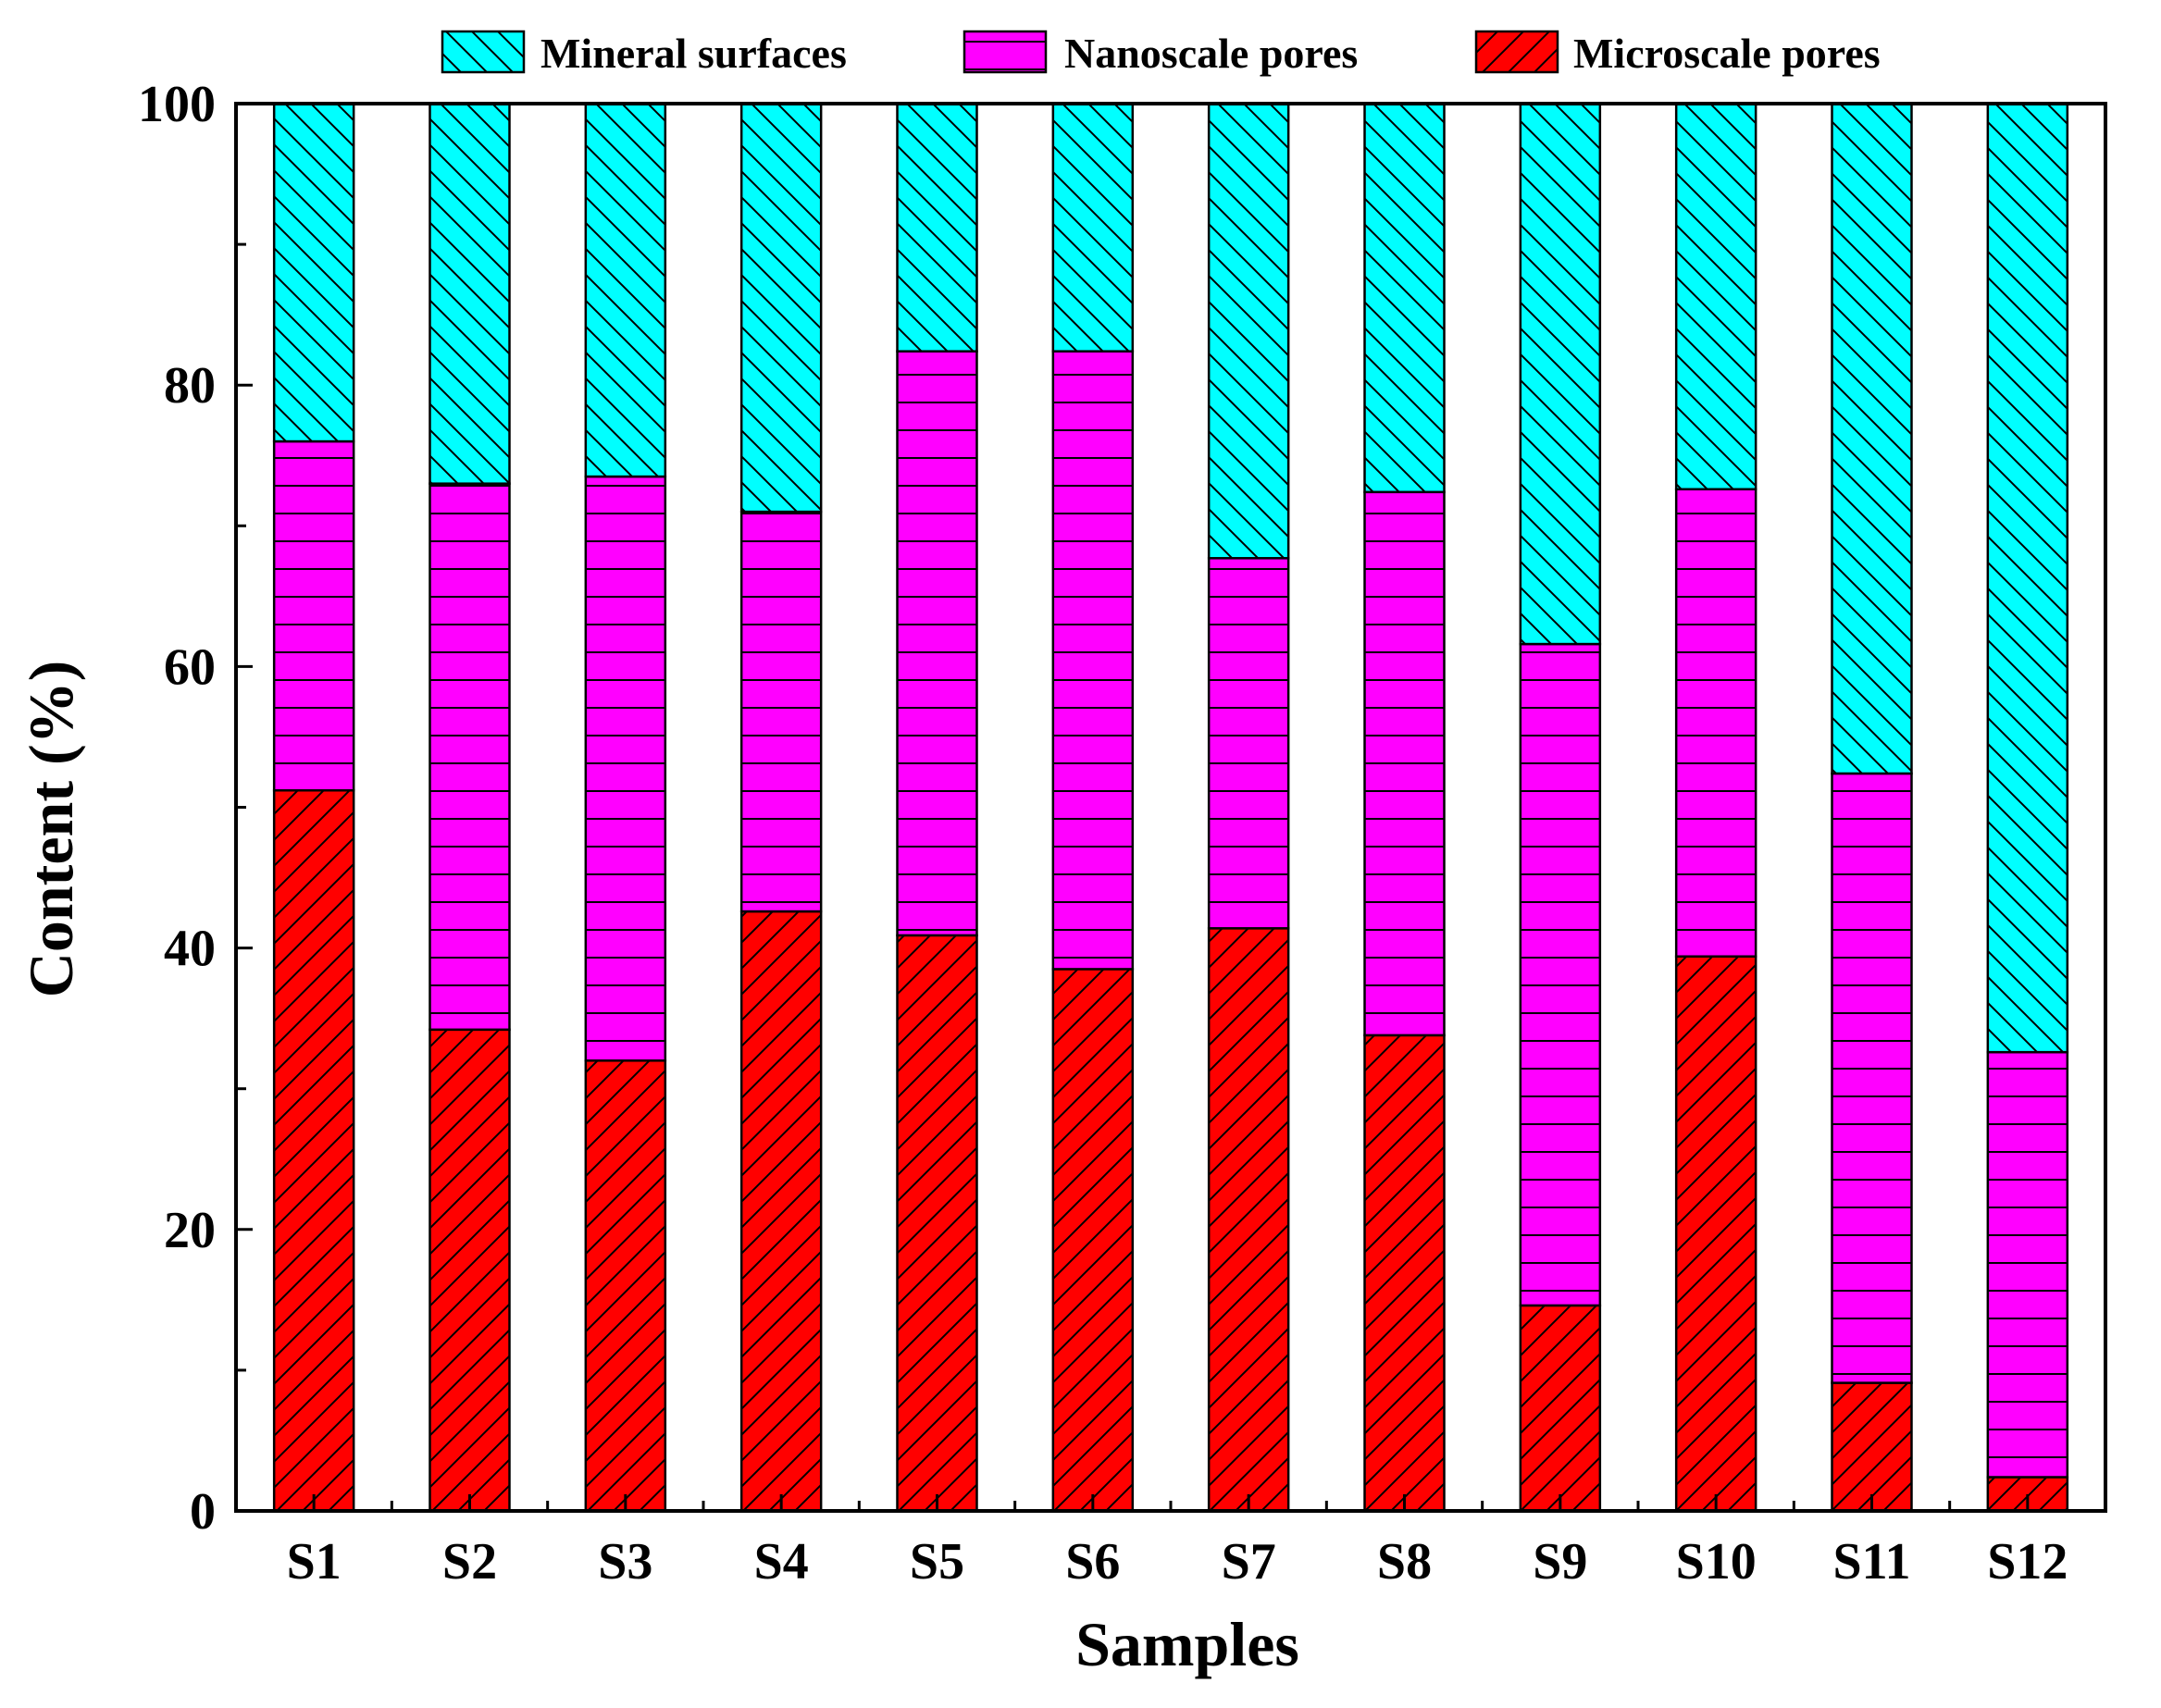  Describe the element at coordinates (51, 829) in the screenshot. I see `y-axis-title: Content (%)` at that location.